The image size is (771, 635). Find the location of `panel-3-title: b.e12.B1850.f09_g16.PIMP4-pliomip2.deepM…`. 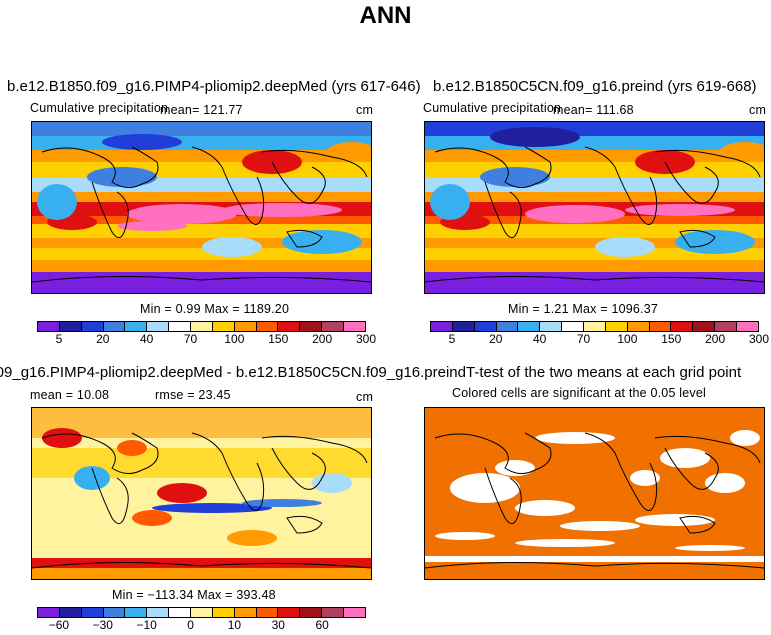

panel-3-title: b.e12.B1850.f09_g16.PIMP4-pliomip2.deepM… is located at coordinates (233, 372).